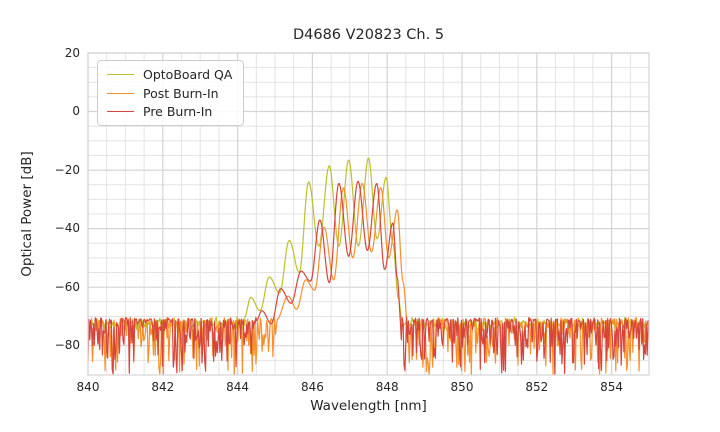  What do you see at coordinates (67, 169) in the screenshot?
I see `y-tick-label: −20` at bounding box center [67, 169].